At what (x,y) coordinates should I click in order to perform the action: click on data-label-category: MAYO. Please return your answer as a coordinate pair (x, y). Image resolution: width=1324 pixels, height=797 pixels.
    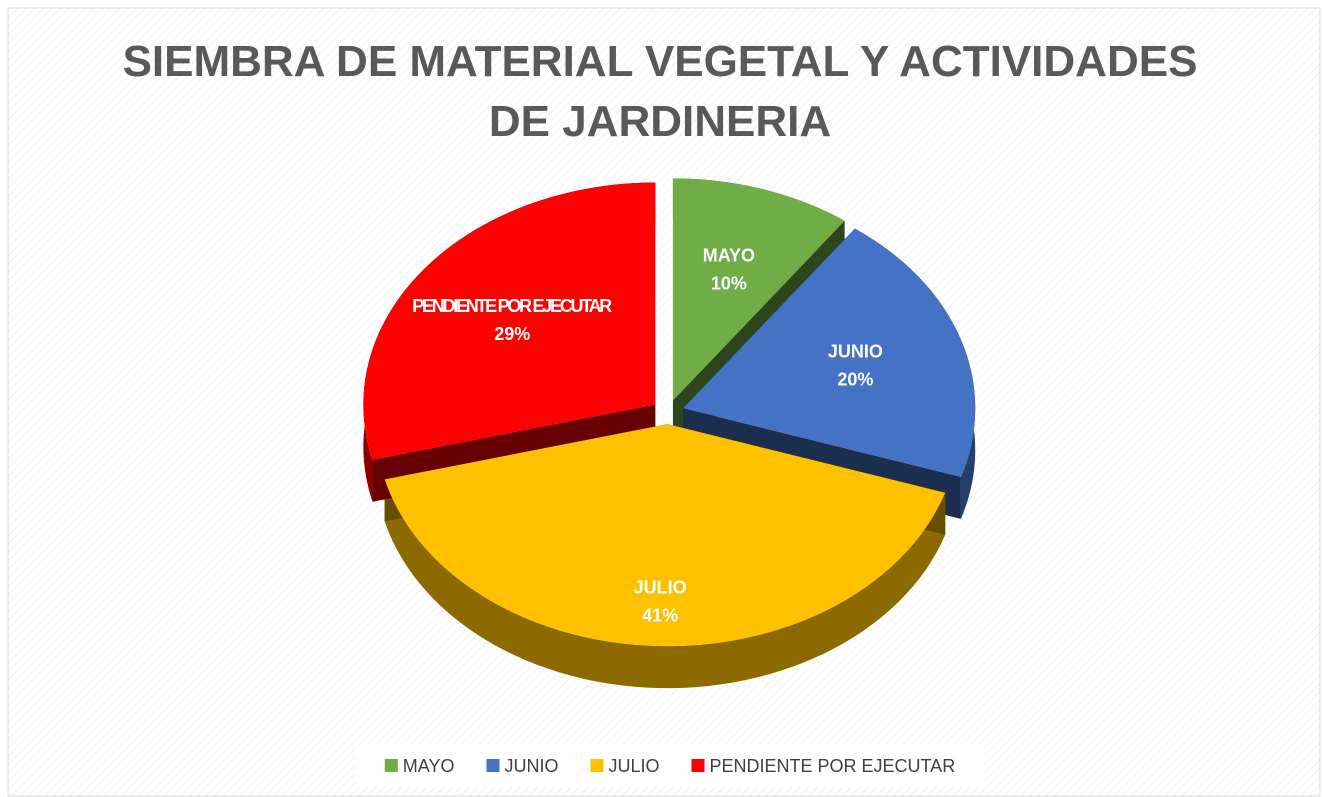
    Looking at the image, I should click on (729, 255).